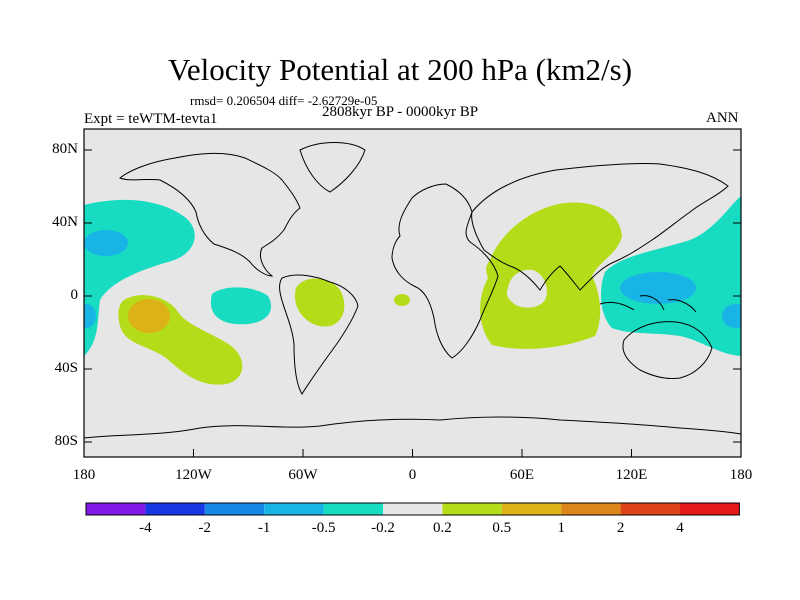 This screenshot has width=800, height=600. Describe the element at coordinates (65, 222) in the screenshot. I see `lat-label-40n: 40N` at that location.